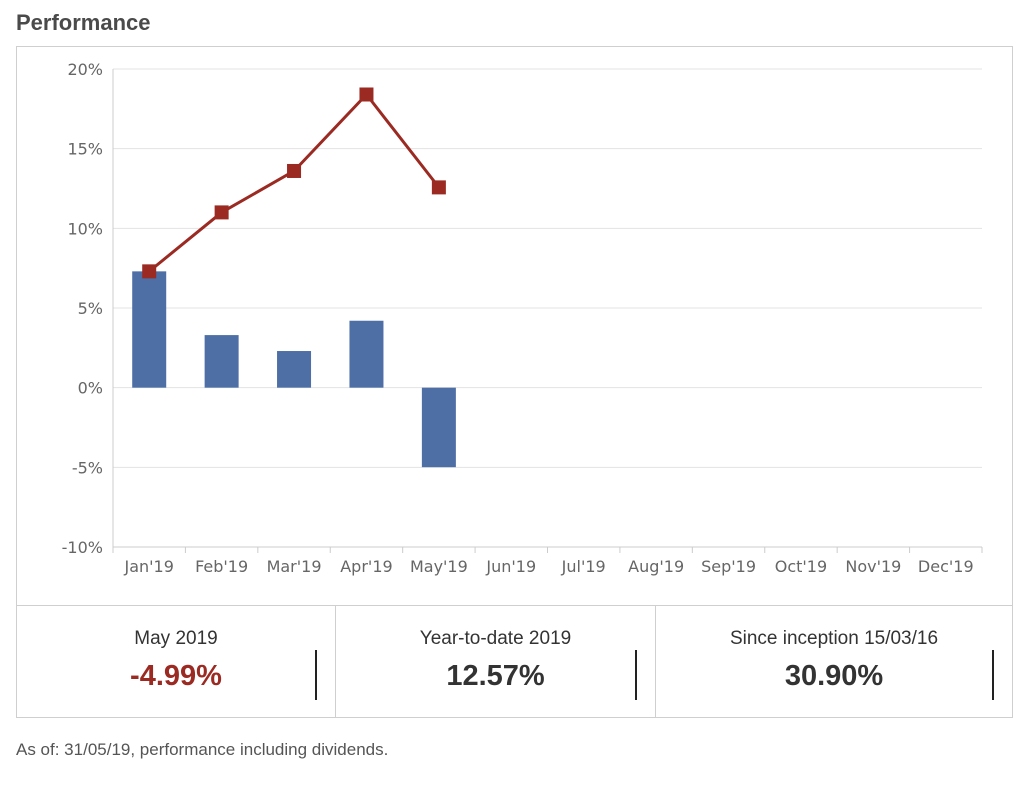  What do you see at coordinates (801, 566) in the screenshot?
I see `x-tick-label: Oct'19` at bounding box center [801, 566].